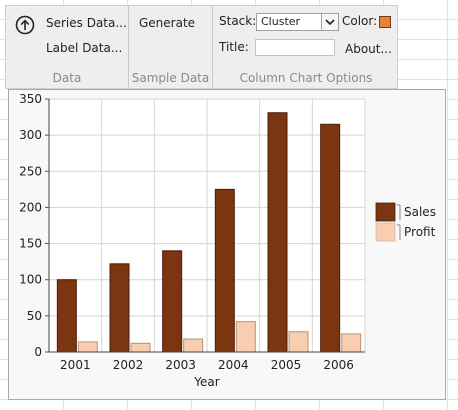  Describe the element at coordinates (128, 365) in the screenshot. I see `x-tick-label: 2002` at that location.